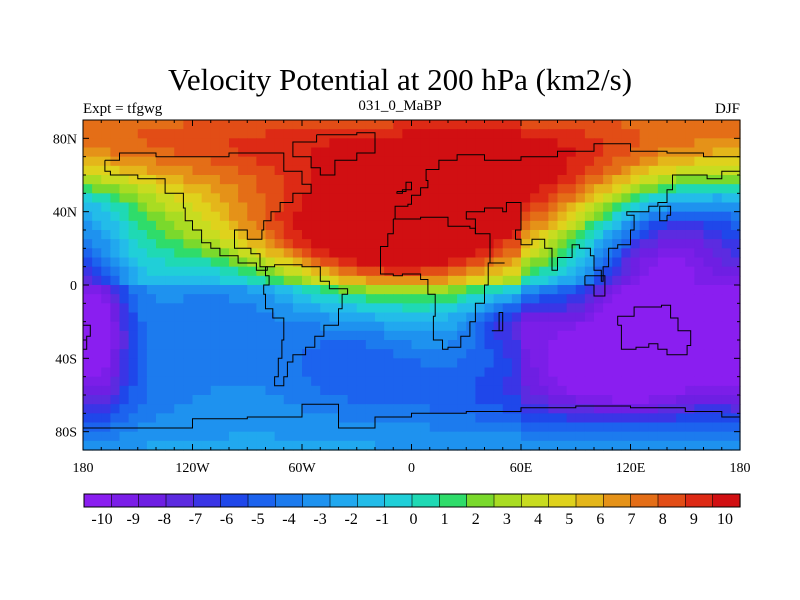  What do you see at coordinates (411, 468) in the screenshot?
I see `lon-label: 0` at bounding box center [411, 468].